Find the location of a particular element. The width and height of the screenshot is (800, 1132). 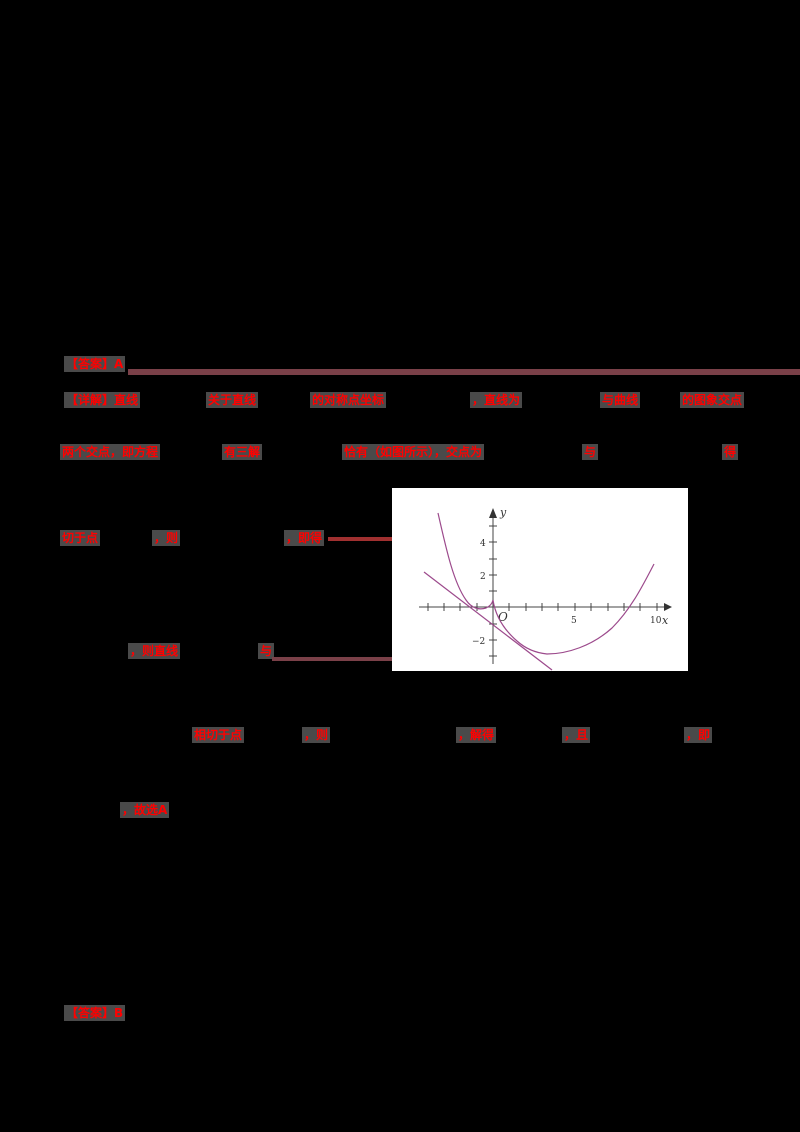

explanation-text: ，即 is located at coordinates (698, 735).